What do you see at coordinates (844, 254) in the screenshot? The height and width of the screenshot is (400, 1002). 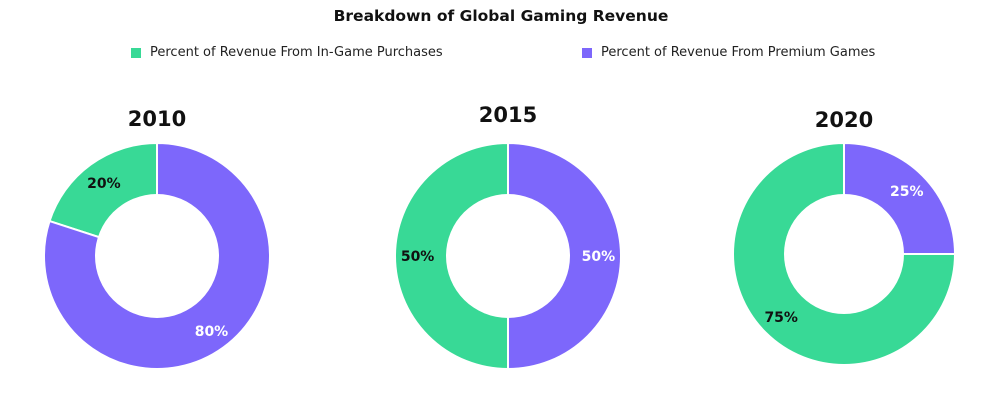 I see `donut-hole-2020` at bounding box center [844, 254].